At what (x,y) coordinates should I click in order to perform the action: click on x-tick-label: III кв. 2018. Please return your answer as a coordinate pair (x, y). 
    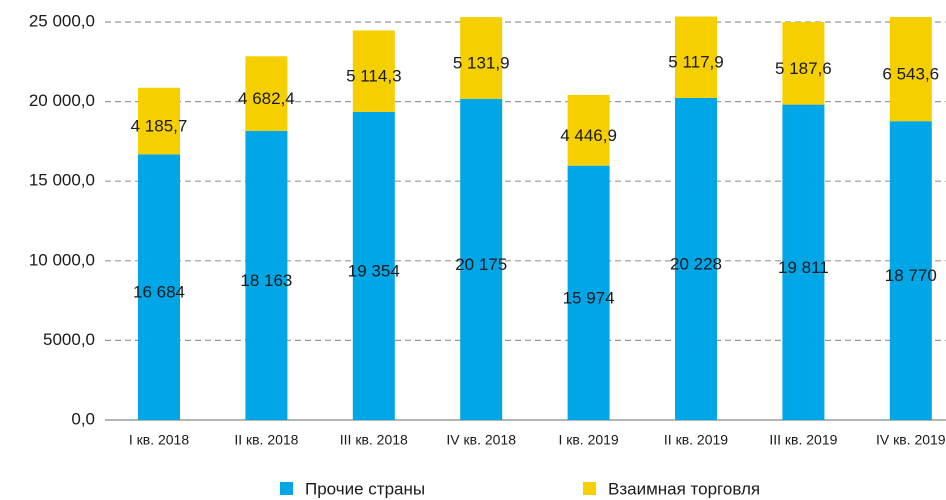
    Looking at the image, I should click on (374, 440).